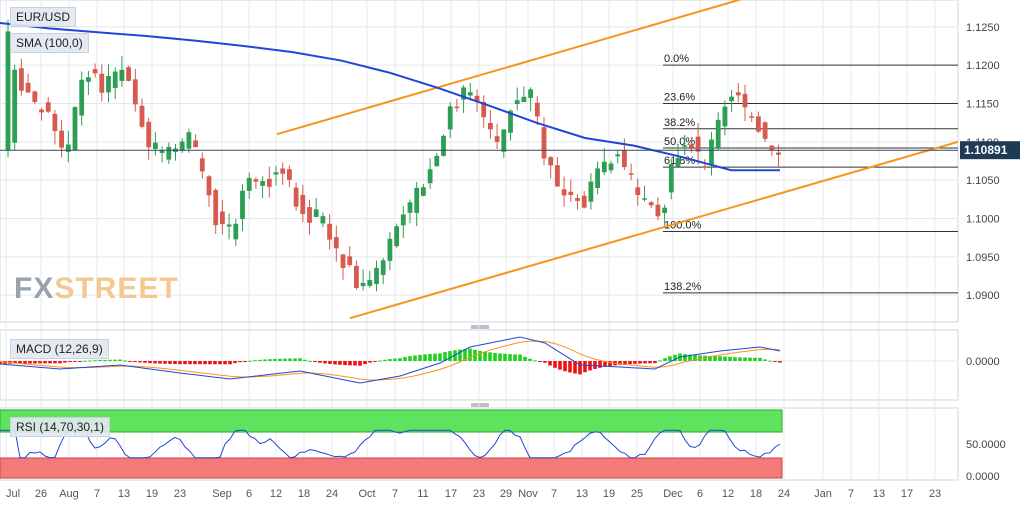  What do you see at coordinates (983, 296) in the screenshot?
I see `y-tick-label: 1.0900` at bounding box center [983, 296].